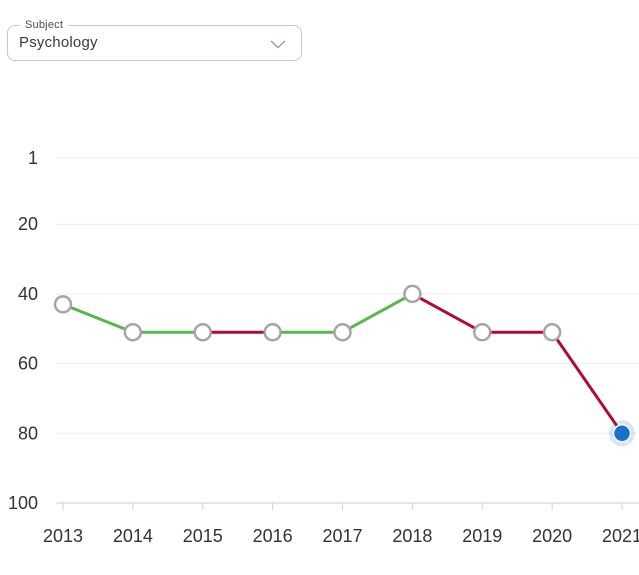 The width and height of the screenshot is (639, 575). What do you see at coordinates (23, 503) in the screenshot?
I see `y-tick-label: 100` at bounding box center [23, 503].